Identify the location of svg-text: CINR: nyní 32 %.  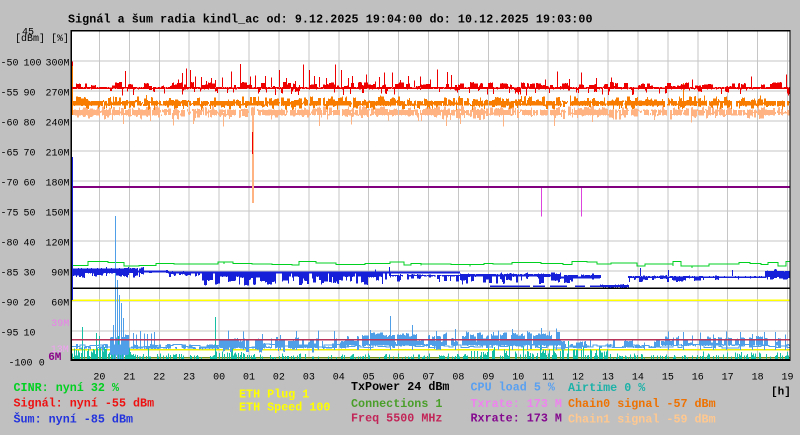
(67, 388).